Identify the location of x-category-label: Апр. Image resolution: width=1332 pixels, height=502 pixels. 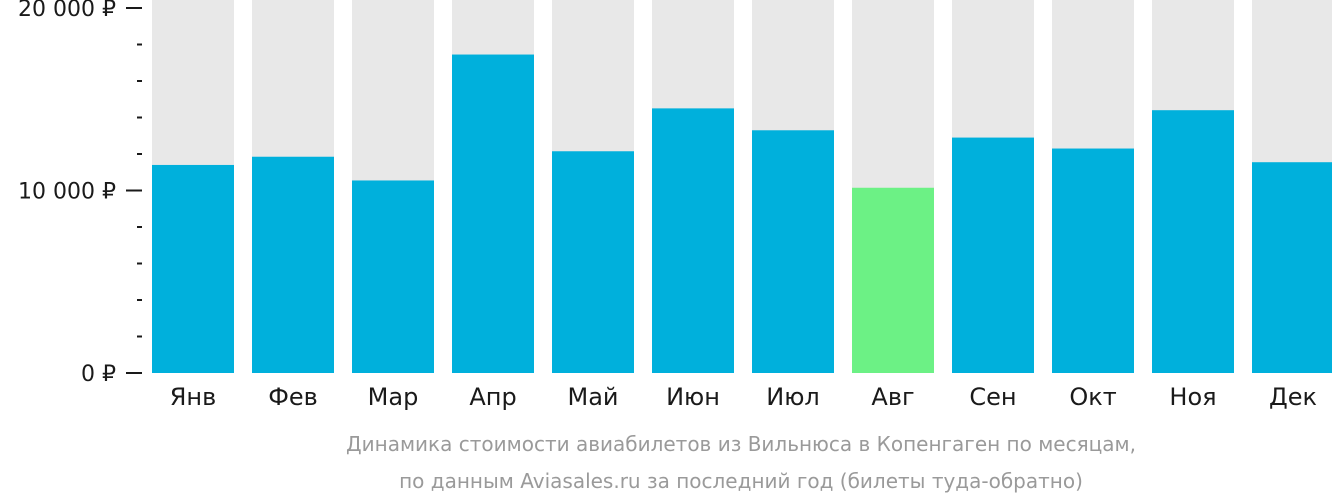
(492, 397).